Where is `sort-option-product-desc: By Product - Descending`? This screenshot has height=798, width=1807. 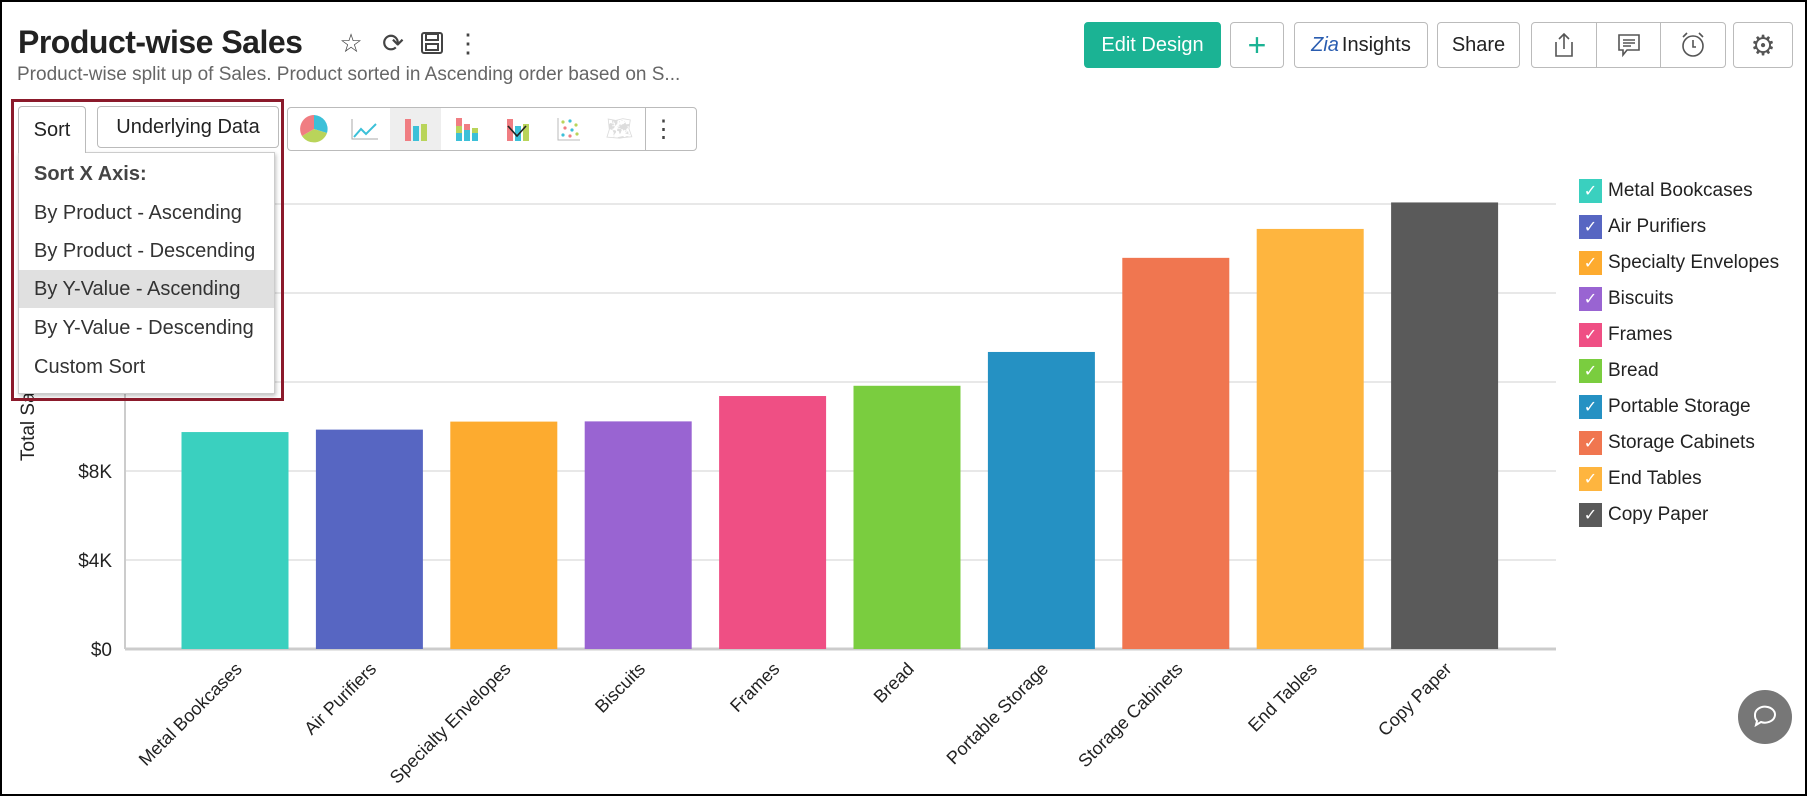
sort-option-product-desc: By Product - Descending is located at coordinates (145, 250).